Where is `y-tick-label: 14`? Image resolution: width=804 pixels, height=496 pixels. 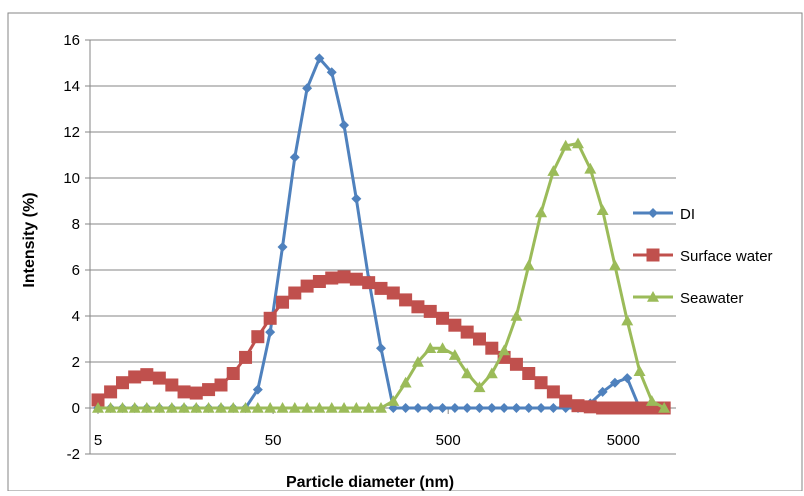 y-tick-label: 14 is located at coordinates (71, 86).